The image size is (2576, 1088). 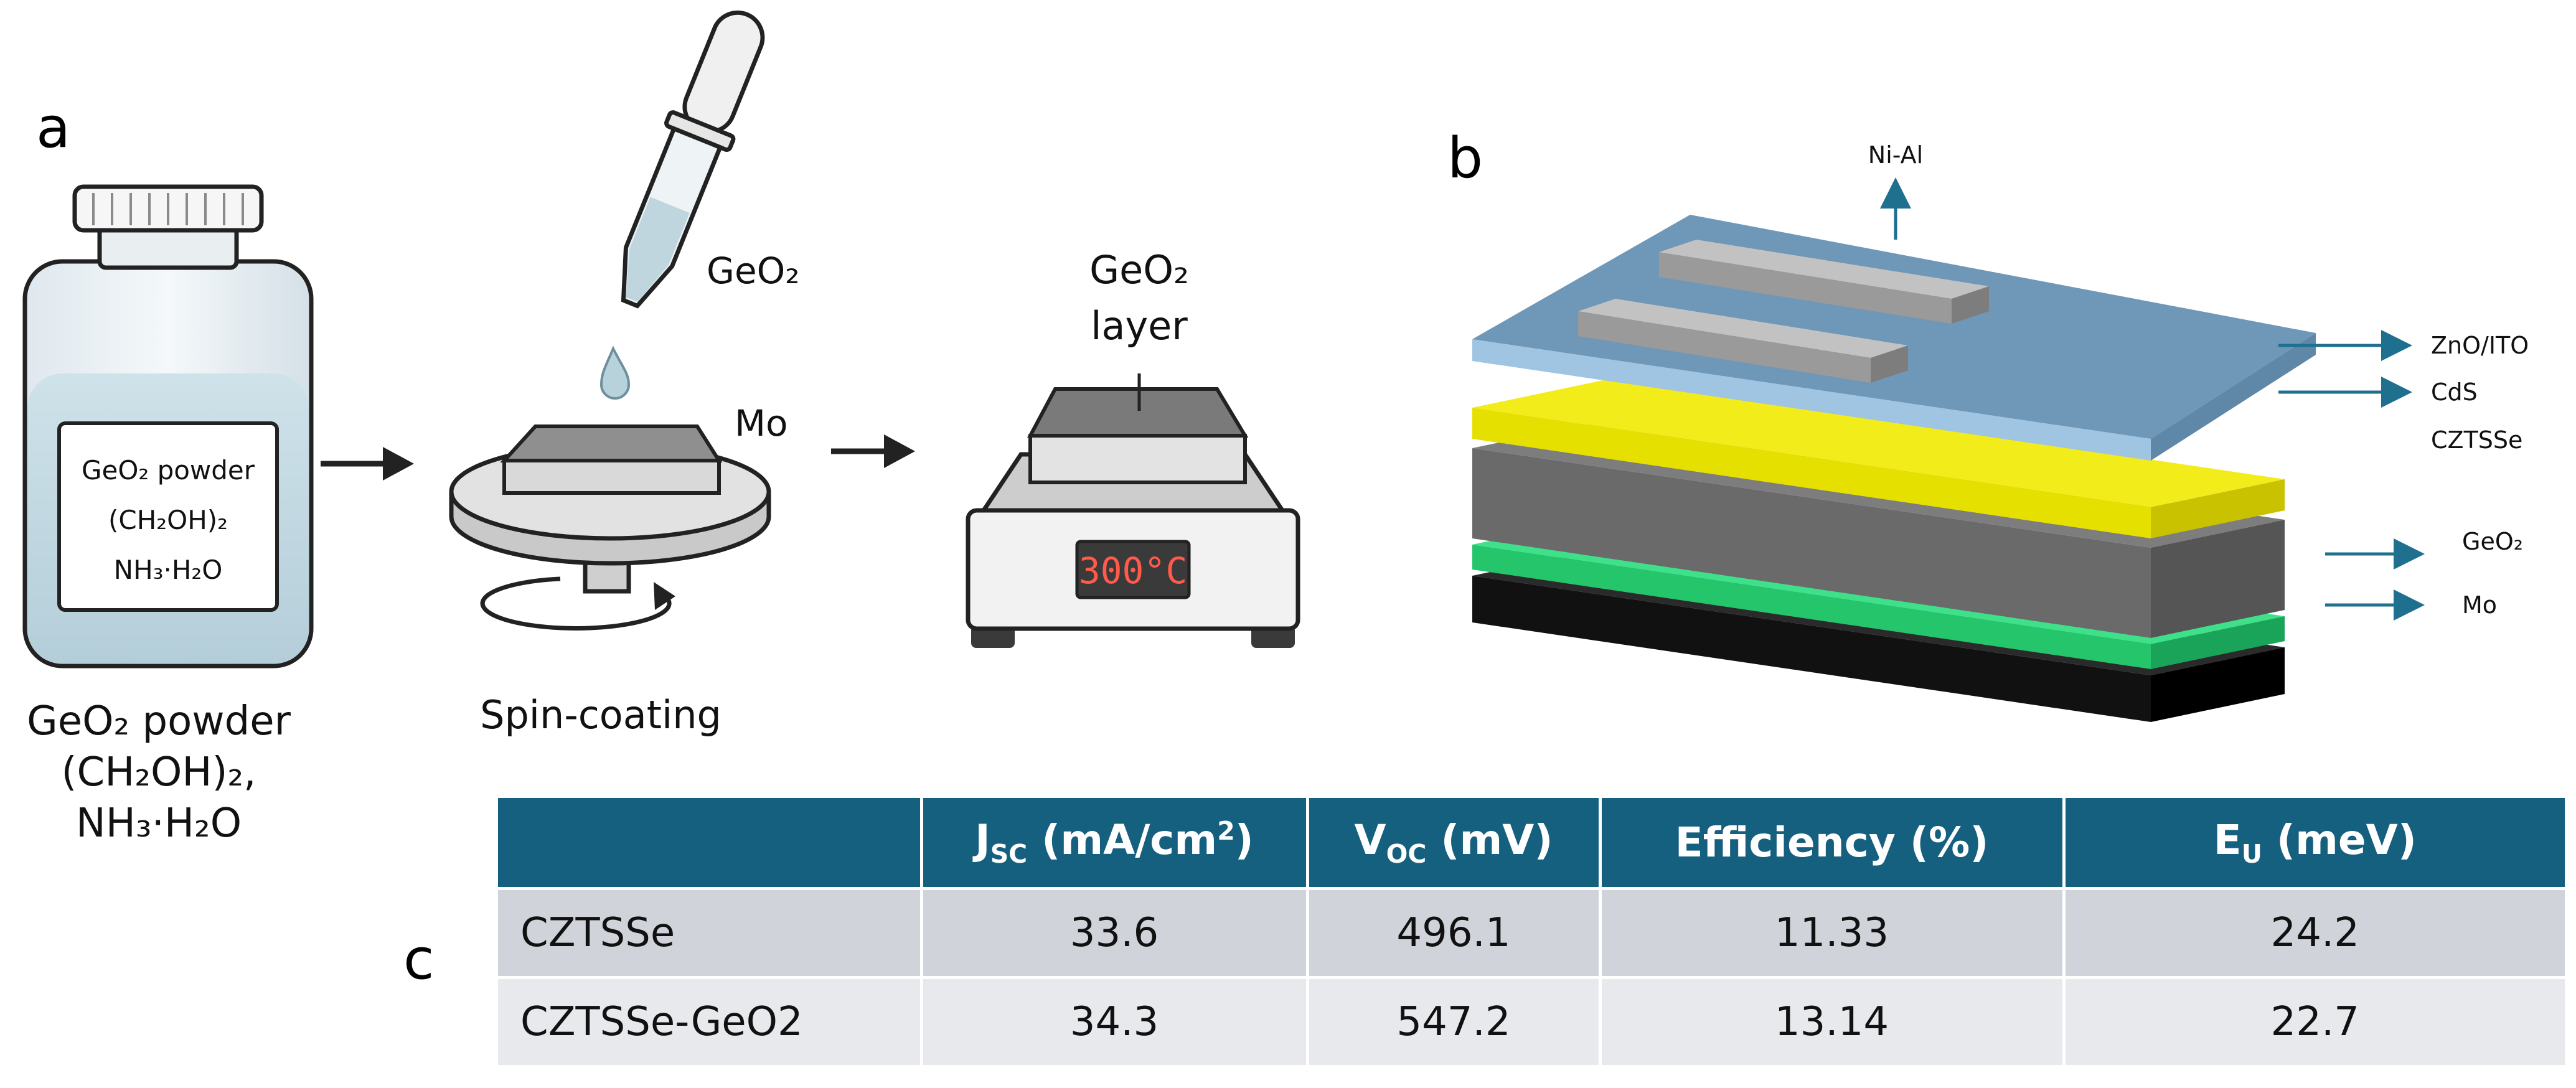 I want to click on temperature-display, so click(x=1133, y=569).